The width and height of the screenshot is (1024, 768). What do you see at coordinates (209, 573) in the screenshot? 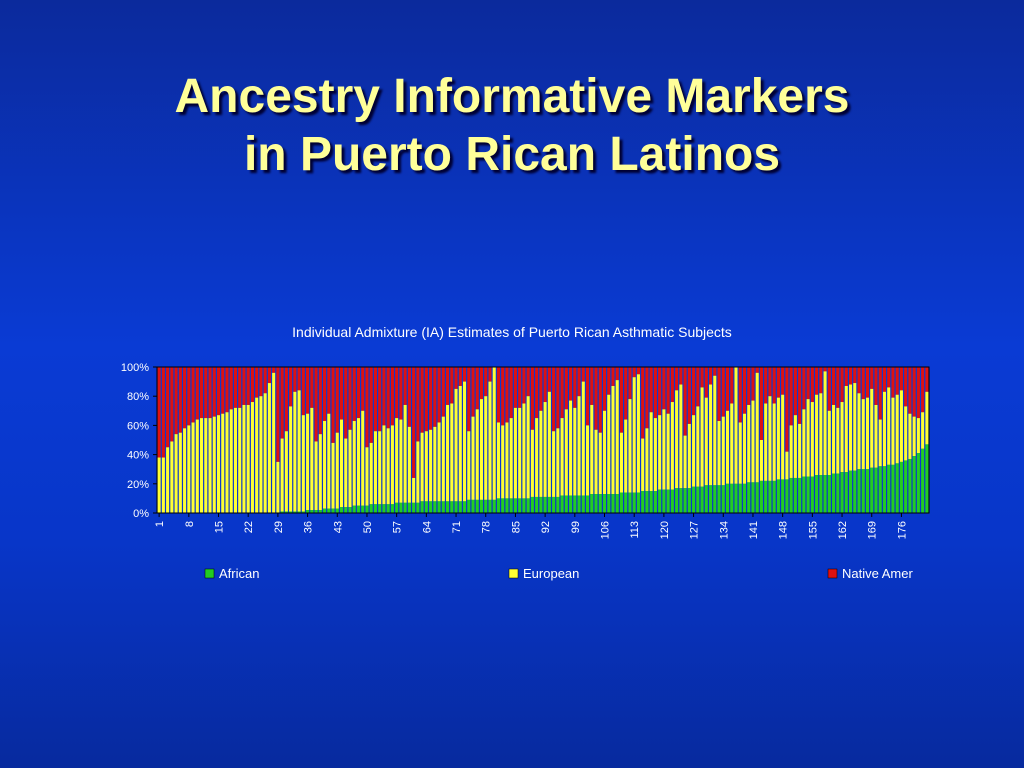
I see `legend-swatch-african` at bounding box center [209, 573].